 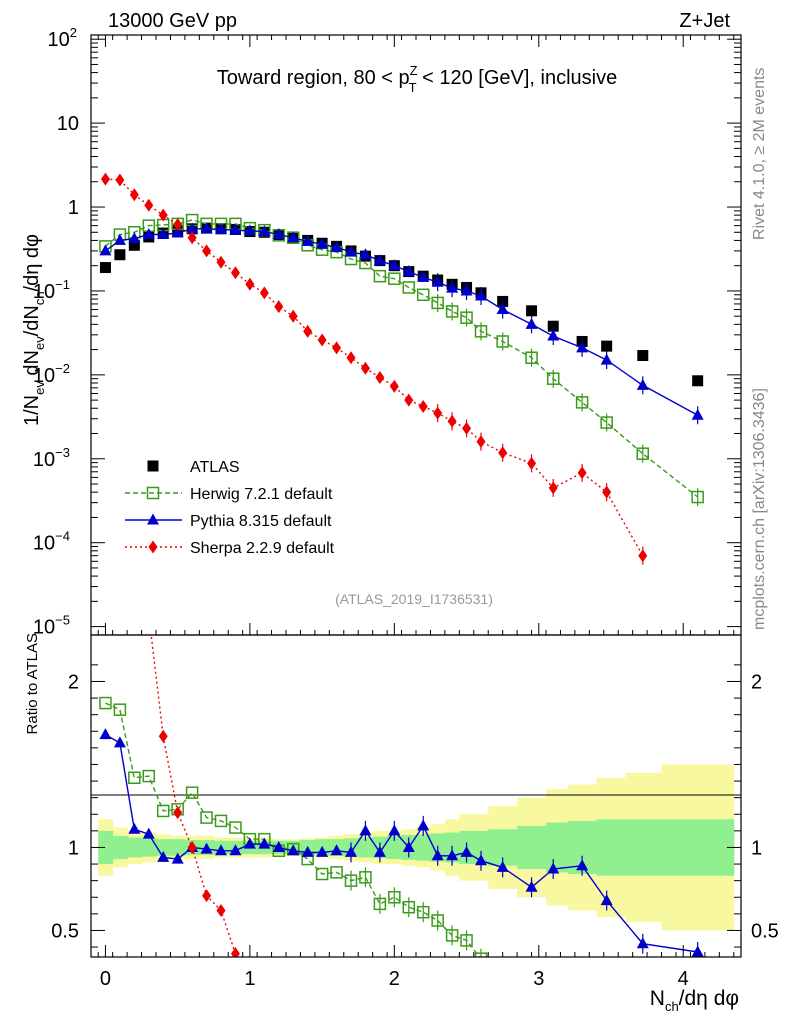 What do you see at coordinates (34, 330) in the screenshot?
I see `svg-text: 1/Nev dNev/dNch/dη dφ` at bounding box center [34, 330].